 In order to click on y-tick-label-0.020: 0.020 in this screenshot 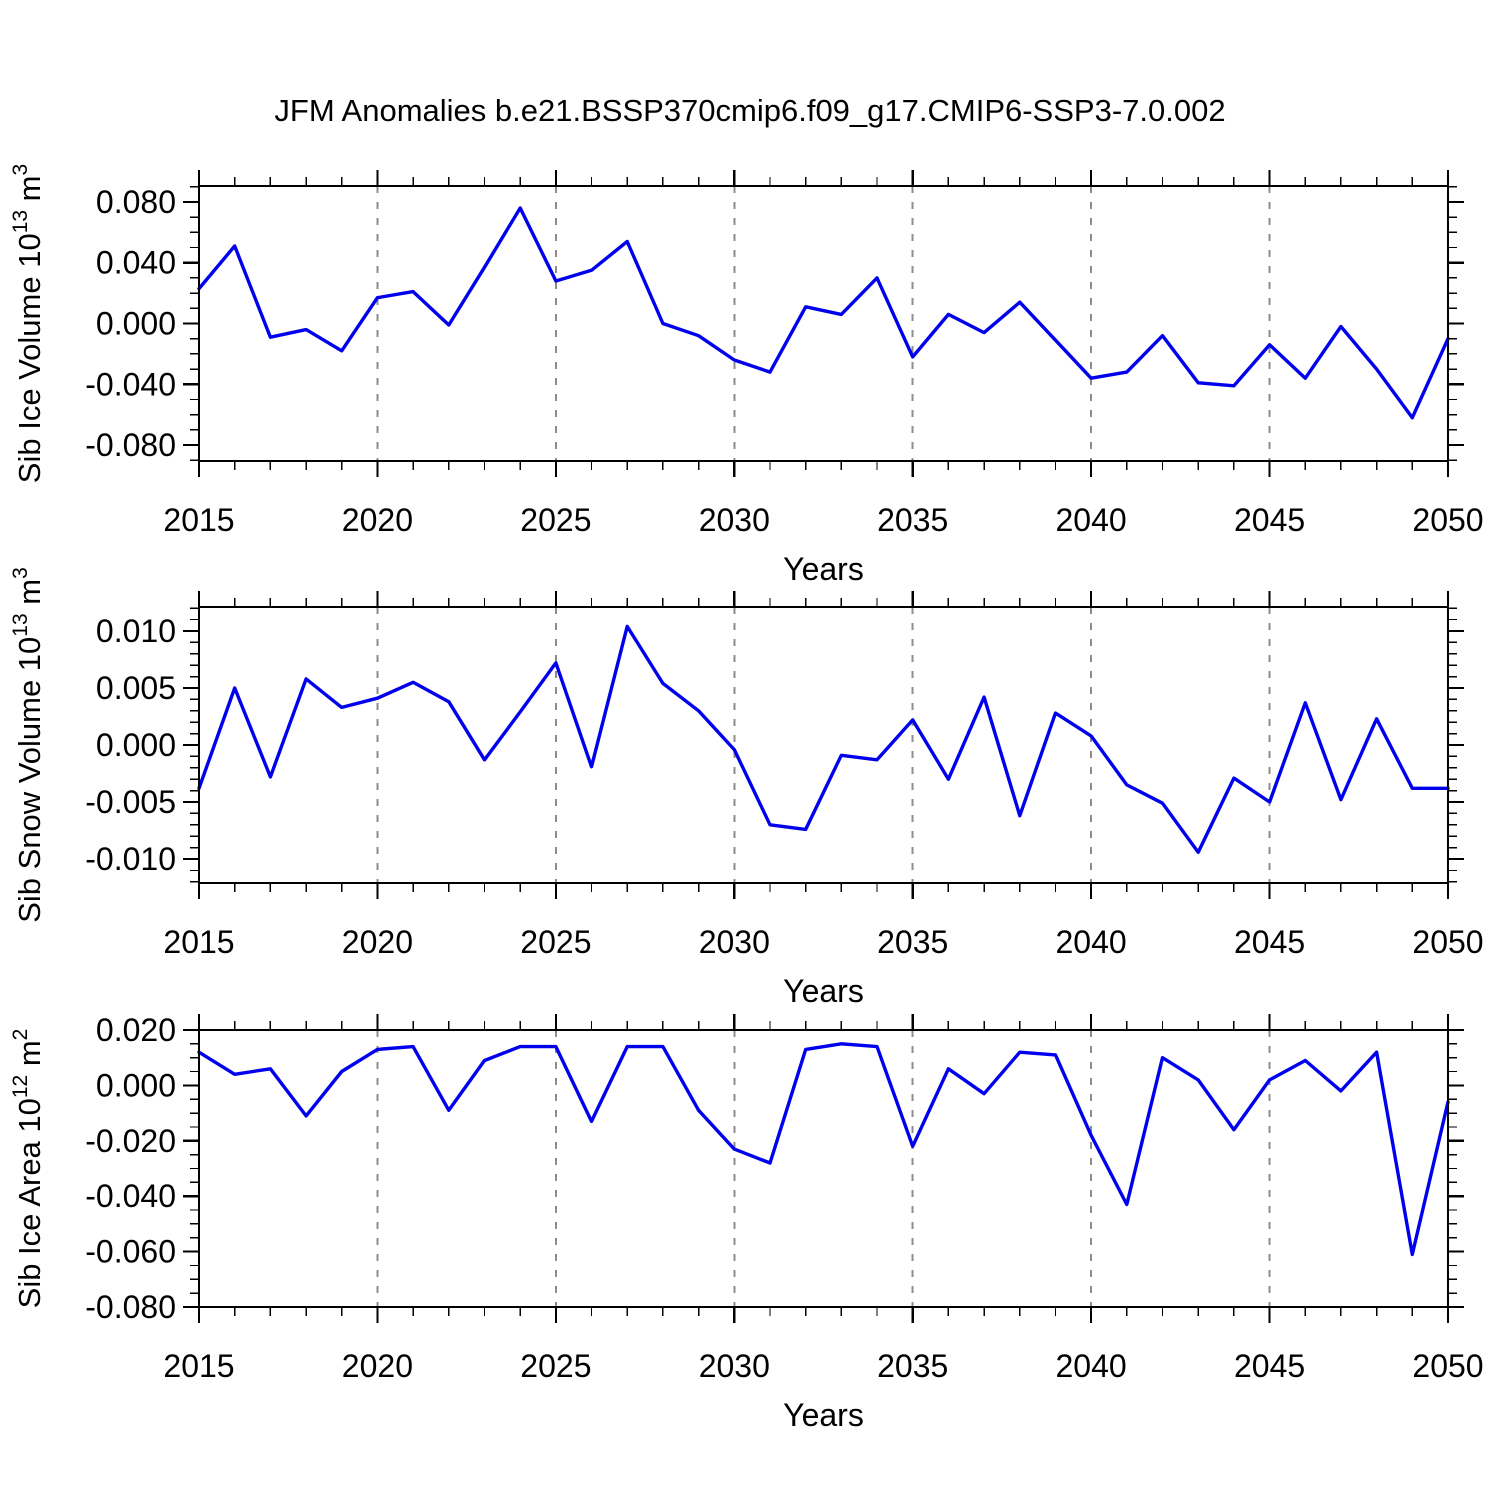, I will do `click(136, 1030)`.